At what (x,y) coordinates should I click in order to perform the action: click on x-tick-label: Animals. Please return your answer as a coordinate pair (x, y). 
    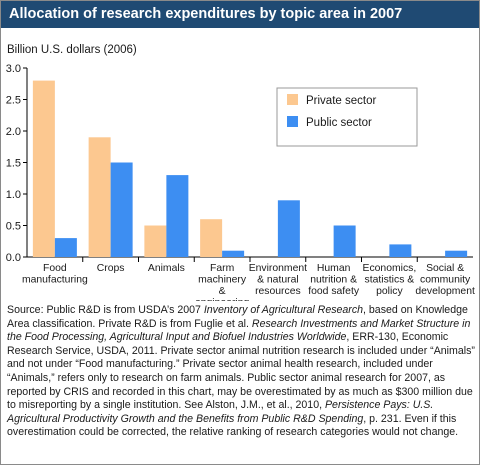
    Looking at the image, I should click on (166, 268).